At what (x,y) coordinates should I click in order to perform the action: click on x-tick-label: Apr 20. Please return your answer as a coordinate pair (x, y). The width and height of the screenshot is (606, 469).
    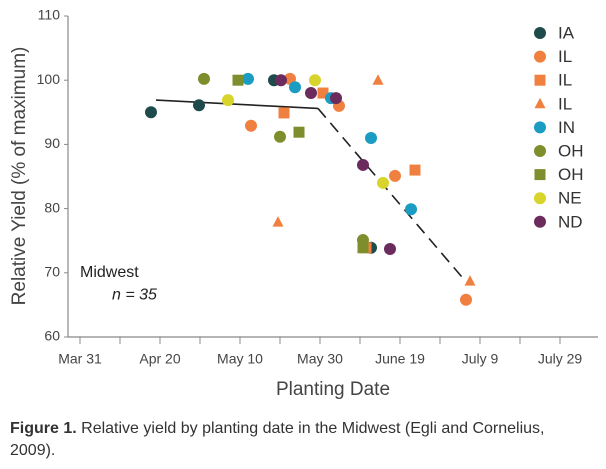
    Looking at the image, I should click on (159, 359).